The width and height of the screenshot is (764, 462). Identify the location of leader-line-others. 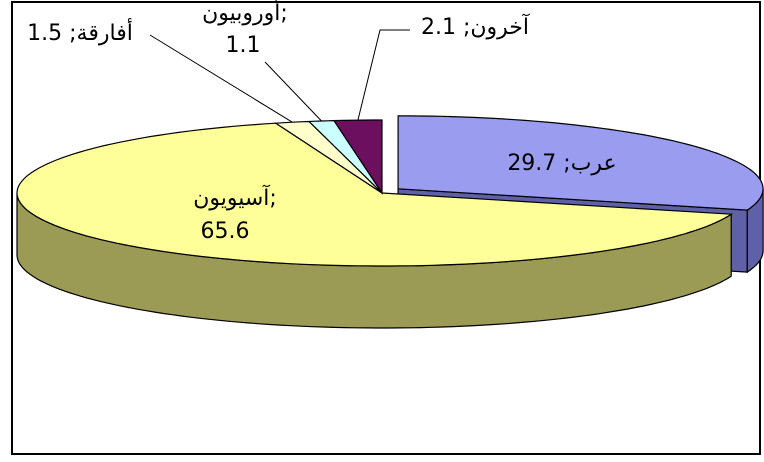
(383, 75).